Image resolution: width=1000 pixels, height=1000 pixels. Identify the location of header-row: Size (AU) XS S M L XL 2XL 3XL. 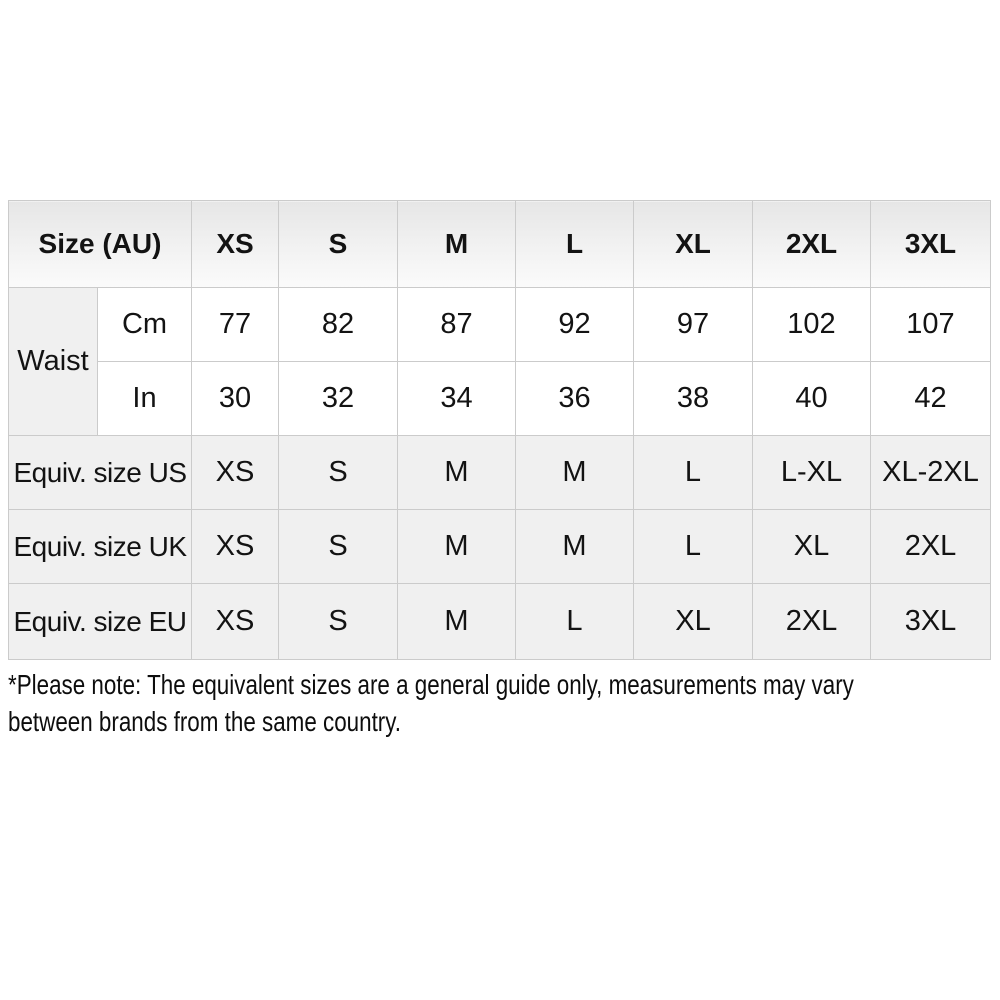
(499, 244).